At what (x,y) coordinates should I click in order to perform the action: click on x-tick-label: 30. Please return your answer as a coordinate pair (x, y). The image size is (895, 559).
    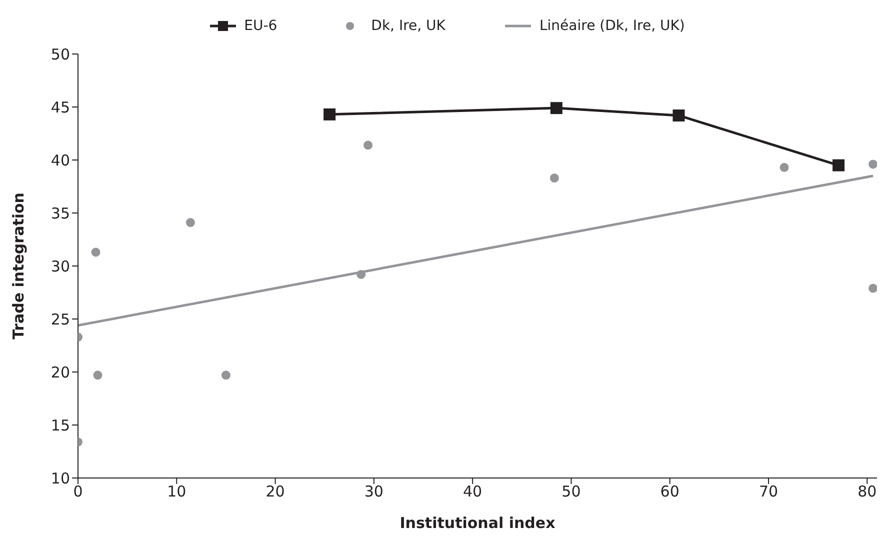
    Looking at the image, I should click on (374, 491).